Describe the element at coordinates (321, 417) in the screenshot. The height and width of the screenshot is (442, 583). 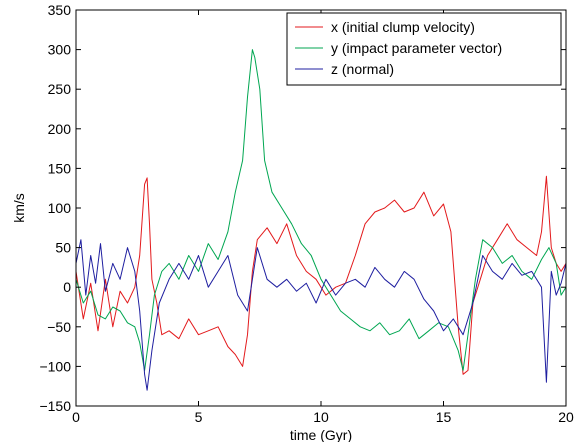
I see `x-tick-label: 10` at that location.